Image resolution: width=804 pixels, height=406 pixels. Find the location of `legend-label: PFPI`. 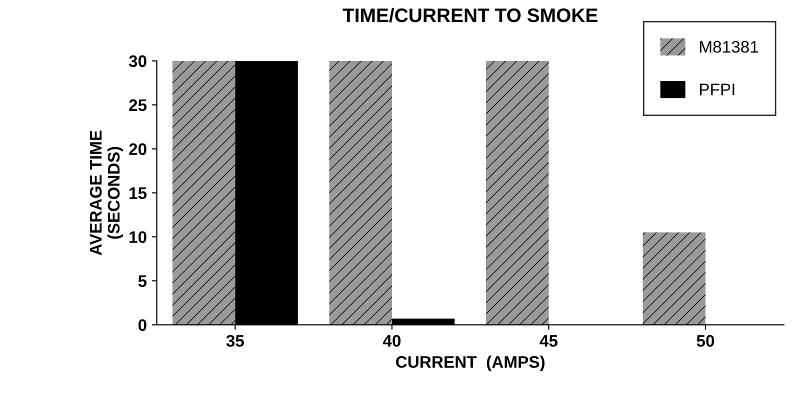

legend-label: PFPI is located at coordinates (717, 90).